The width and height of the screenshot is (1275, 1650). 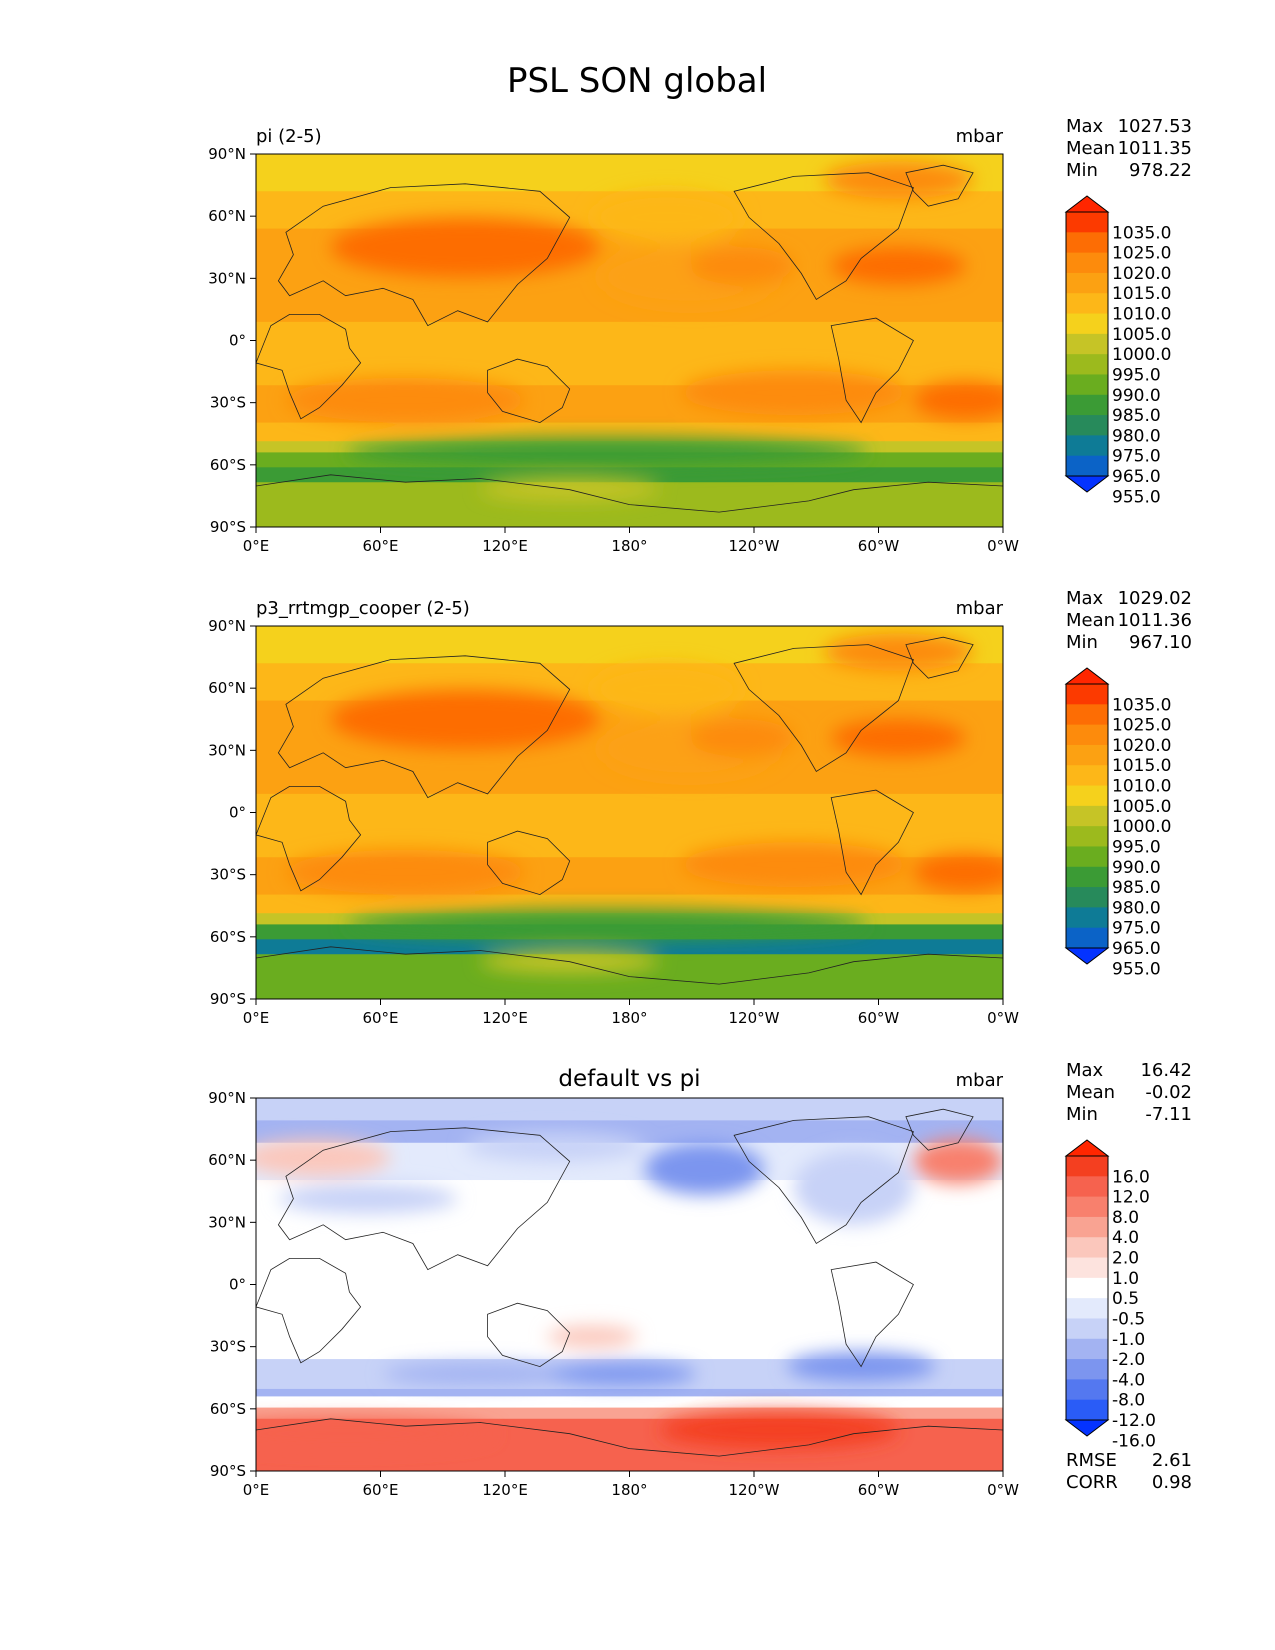 What do you see at coordinates (1125, 1299) in the screenshot?
I see `colorbar-tick-label: 0.5` at bounding box center [1125, 1299].